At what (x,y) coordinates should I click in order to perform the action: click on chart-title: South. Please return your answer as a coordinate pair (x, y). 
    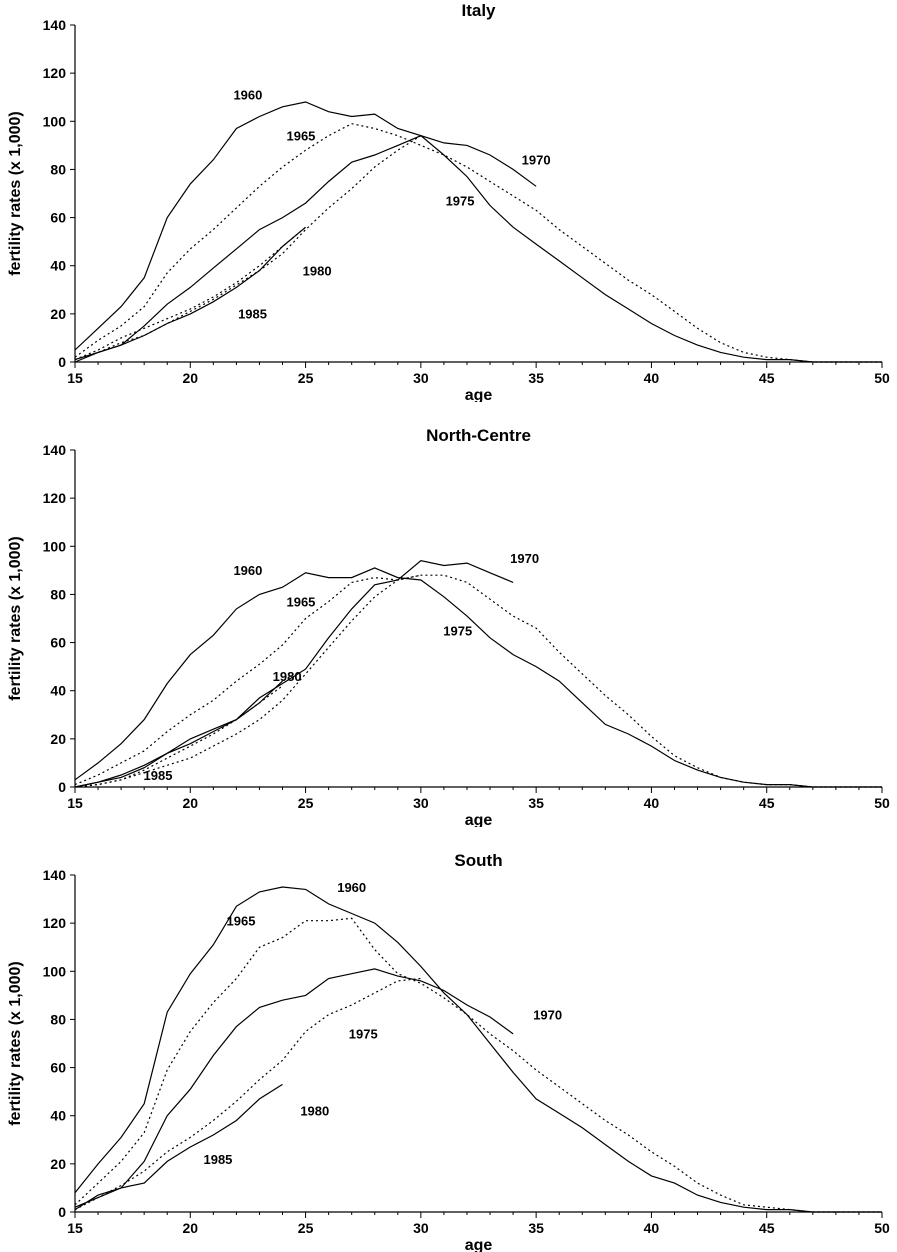
    Looking at the image, I should click on (478, 860).